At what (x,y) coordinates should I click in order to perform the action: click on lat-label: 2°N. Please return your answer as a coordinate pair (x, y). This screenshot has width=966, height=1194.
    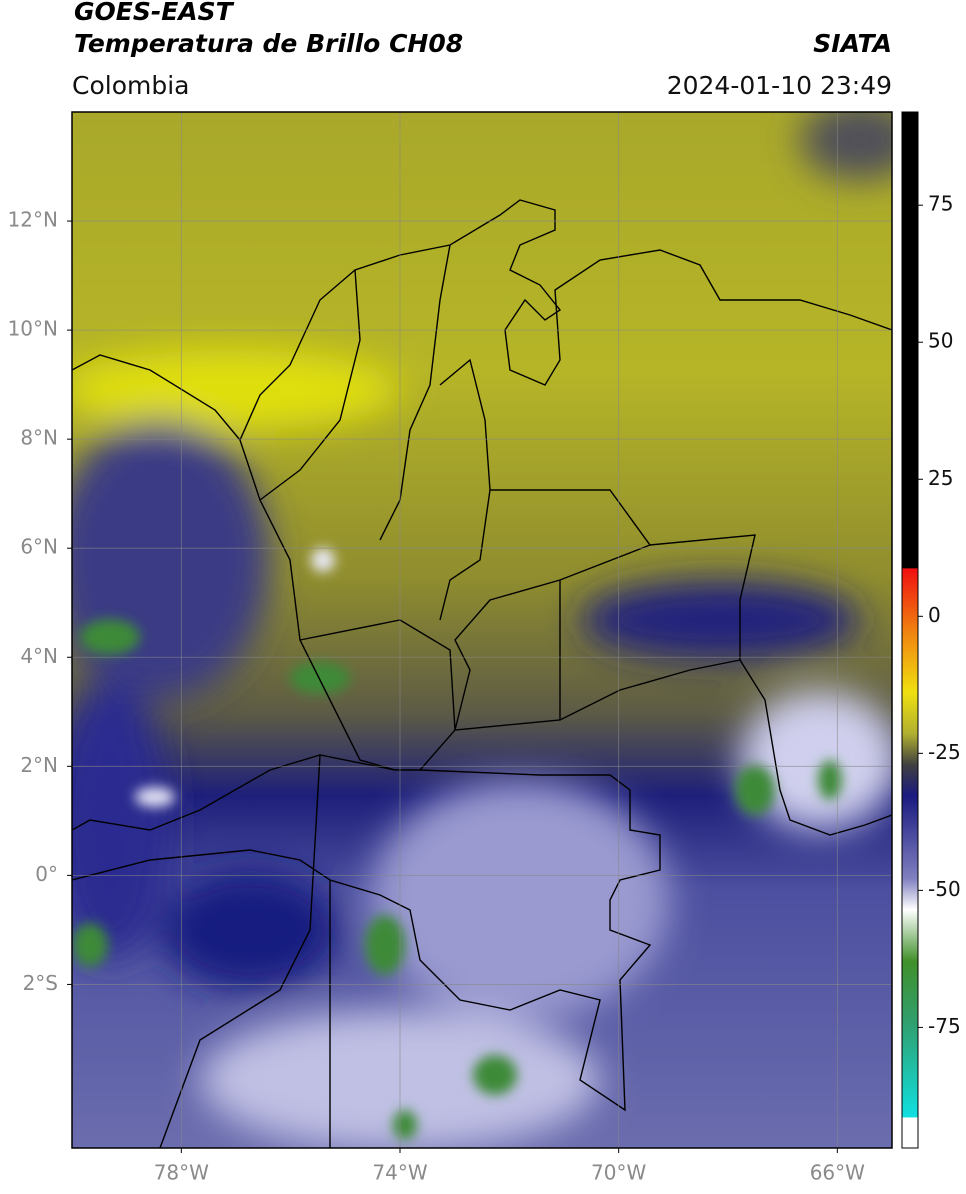
    Looking at the image, I should click on (39, 765).